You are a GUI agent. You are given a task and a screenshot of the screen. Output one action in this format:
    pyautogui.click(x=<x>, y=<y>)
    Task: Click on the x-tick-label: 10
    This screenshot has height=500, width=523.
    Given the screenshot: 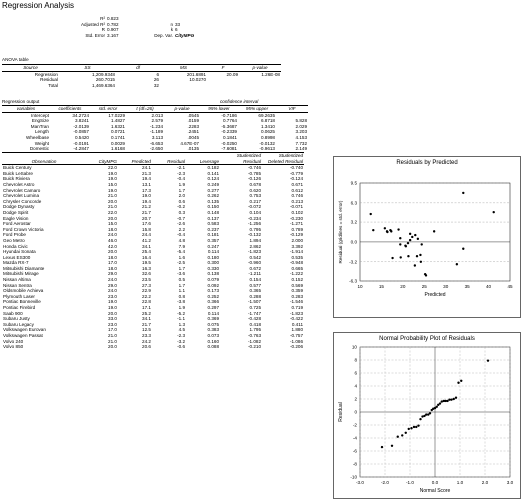 What is the action you would take?
    pyautogui.click(x=360, y=286)
    